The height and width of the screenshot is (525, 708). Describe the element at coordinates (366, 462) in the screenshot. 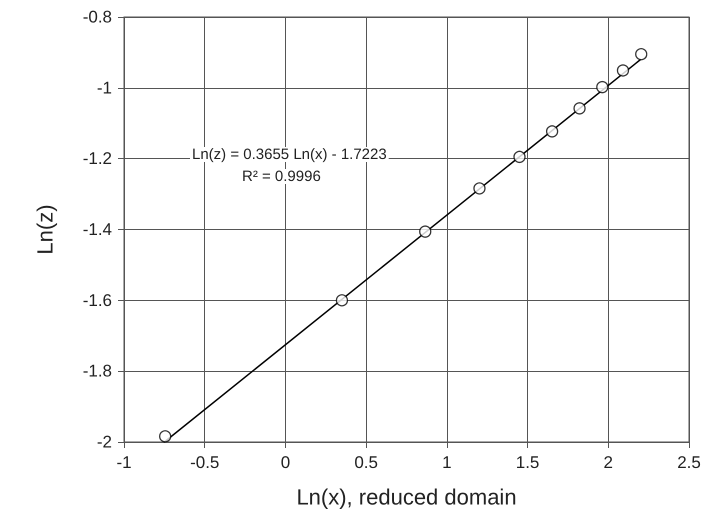

I see `x-tick-label: 0.5` at that location.